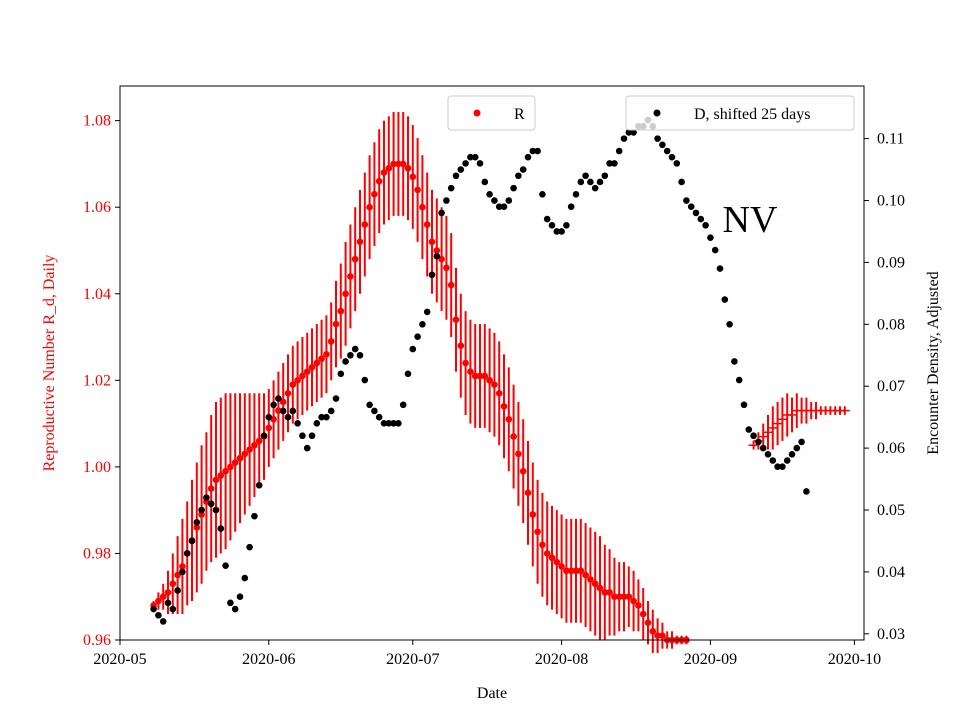  What do you see at coordinates (97, 640) in the screenshot?
I see `left-tick-label: 0.96` at bounding box center [97, 640].